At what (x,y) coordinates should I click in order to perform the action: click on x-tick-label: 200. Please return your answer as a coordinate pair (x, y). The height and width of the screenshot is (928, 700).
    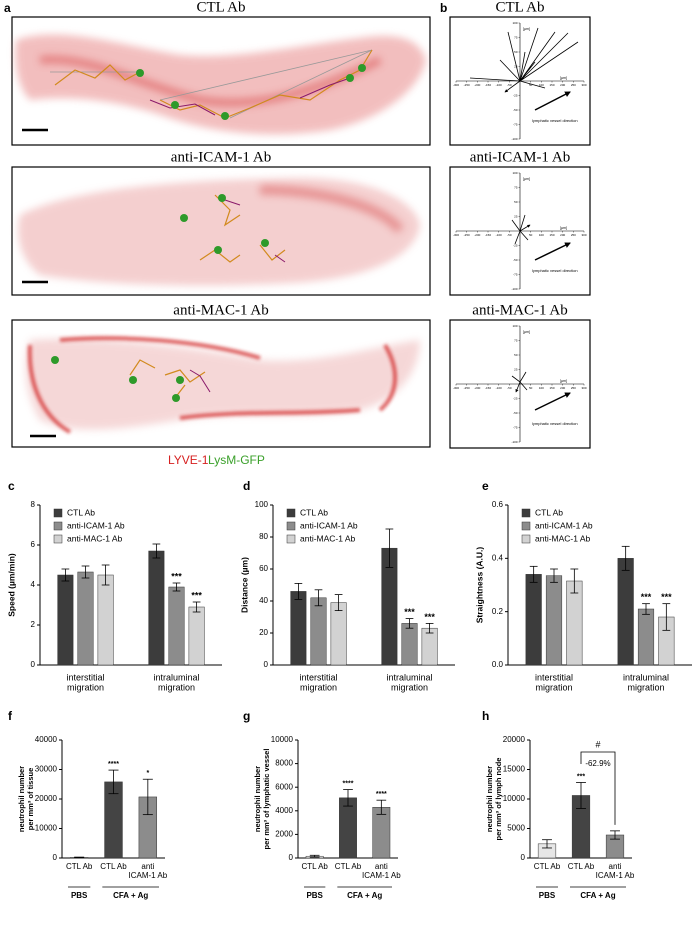
    Looking at the image, I should click on (562, 235).